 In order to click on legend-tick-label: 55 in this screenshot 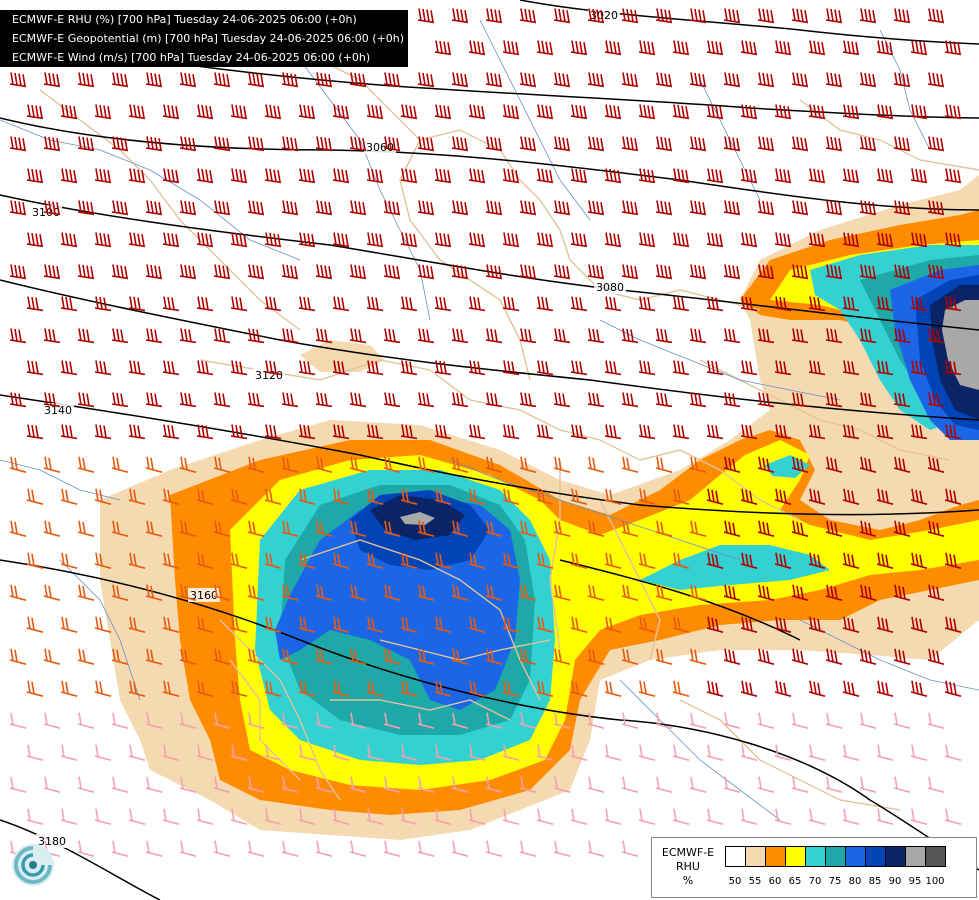, I will do `click(755, 881)`.